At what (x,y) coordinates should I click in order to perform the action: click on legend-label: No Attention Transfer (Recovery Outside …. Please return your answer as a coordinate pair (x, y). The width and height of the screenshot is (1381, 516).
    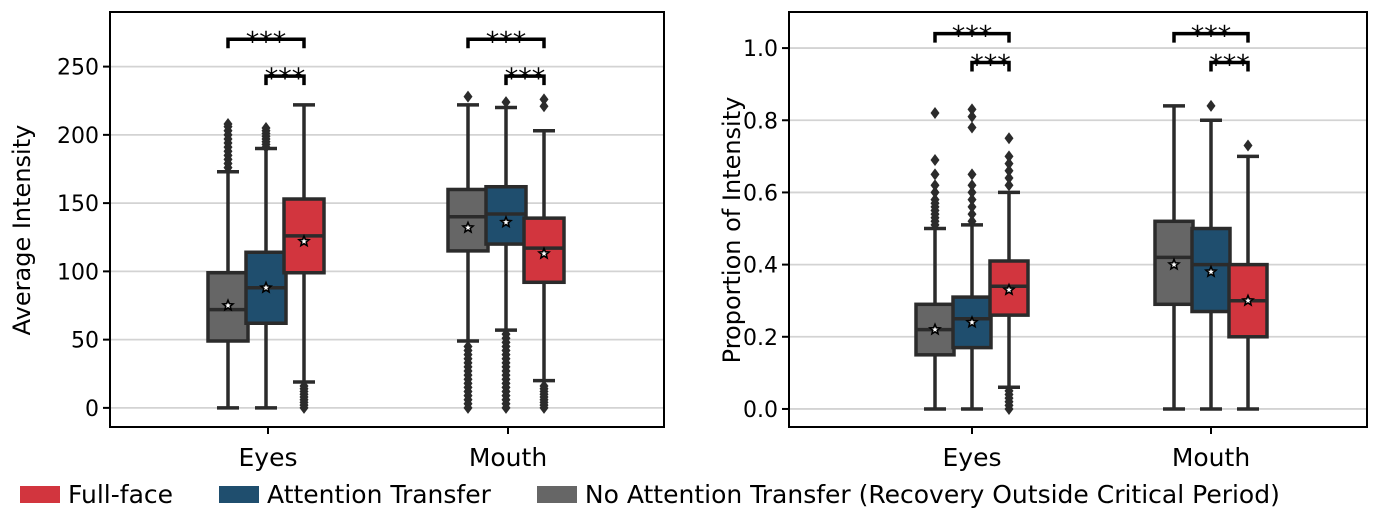
    Looking at the image, I should click on (932, 494).